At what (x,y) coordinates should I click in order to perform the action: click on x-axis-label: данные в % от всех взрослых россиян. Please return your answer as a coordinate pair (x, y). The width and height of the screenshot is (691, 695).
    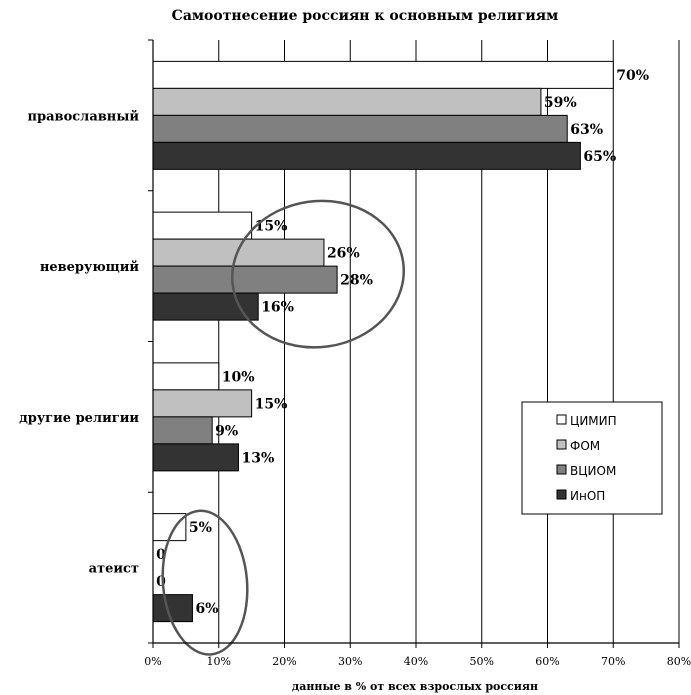
    Looking at the image, I should click on (415, 686).